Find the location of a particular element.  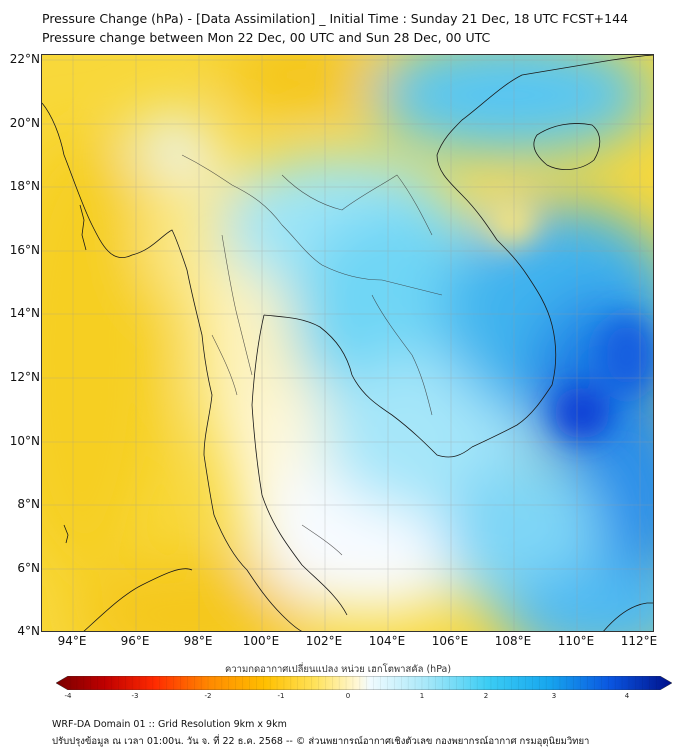

lon-label: 112°E is located at coordinates (639, 641).